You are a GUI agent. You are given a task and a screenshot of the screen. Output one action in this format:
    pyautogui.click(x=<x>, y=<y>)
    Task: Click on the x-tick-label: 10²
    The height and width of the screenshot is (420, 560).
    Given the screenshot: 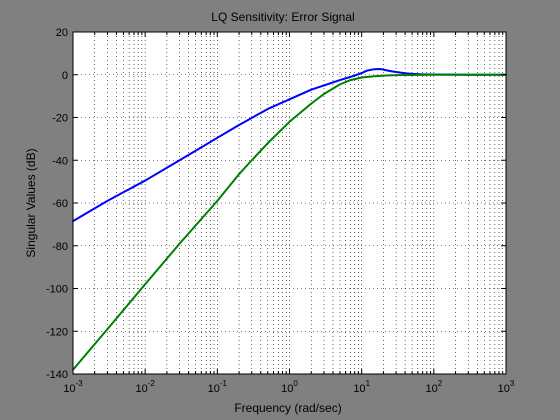 What is the action you would take?
    pyautogui.click(x=433, y=387)
    